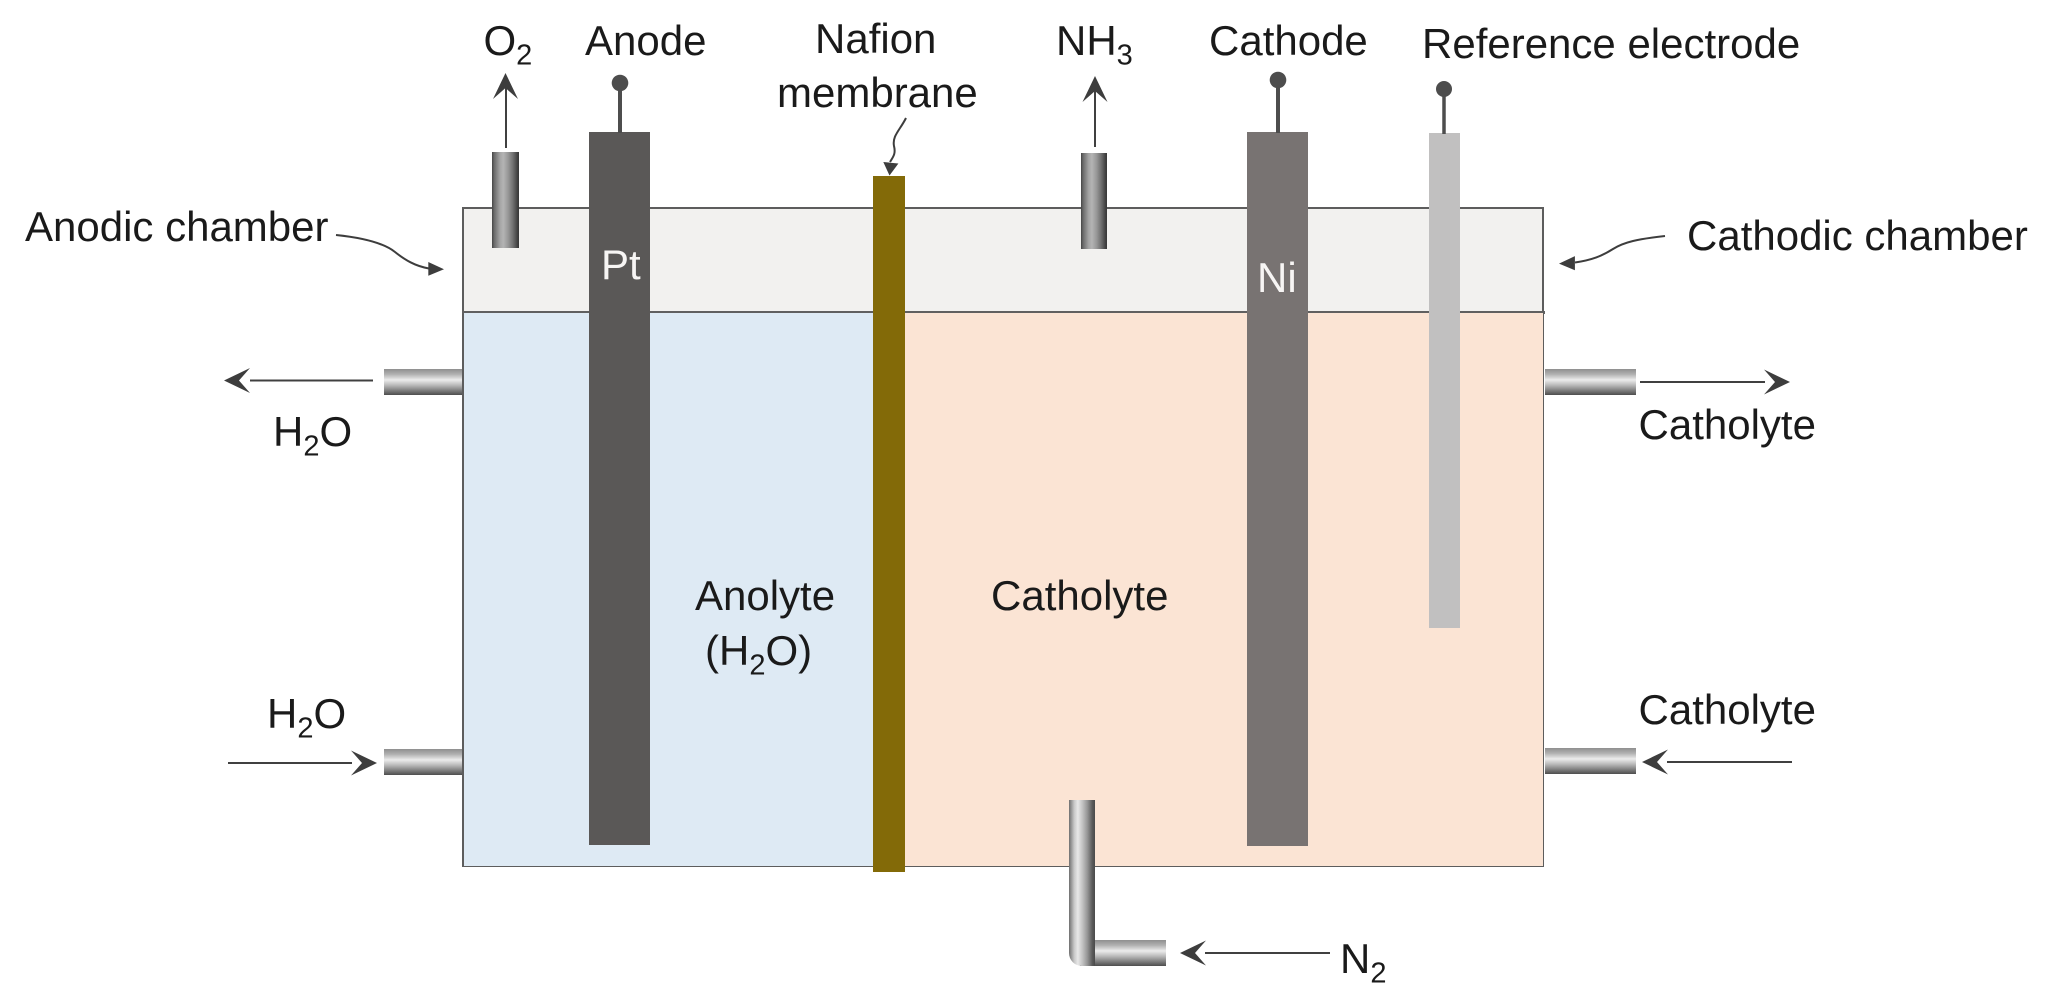  I want to click on svg-text: N2, so click(1363, 962).